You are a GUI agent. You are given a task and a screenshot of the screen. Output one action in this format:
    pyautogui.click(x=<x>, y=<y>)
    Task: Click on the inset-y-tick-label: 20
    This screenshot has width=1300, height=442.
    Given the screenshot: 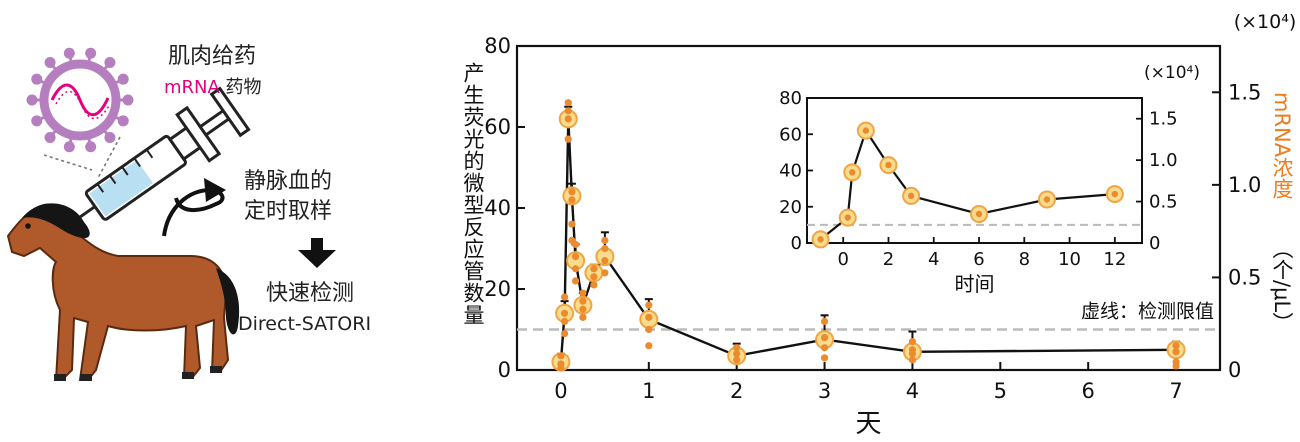 What is the action you would take?
    pyautogui.click(x=790, y=207)
    